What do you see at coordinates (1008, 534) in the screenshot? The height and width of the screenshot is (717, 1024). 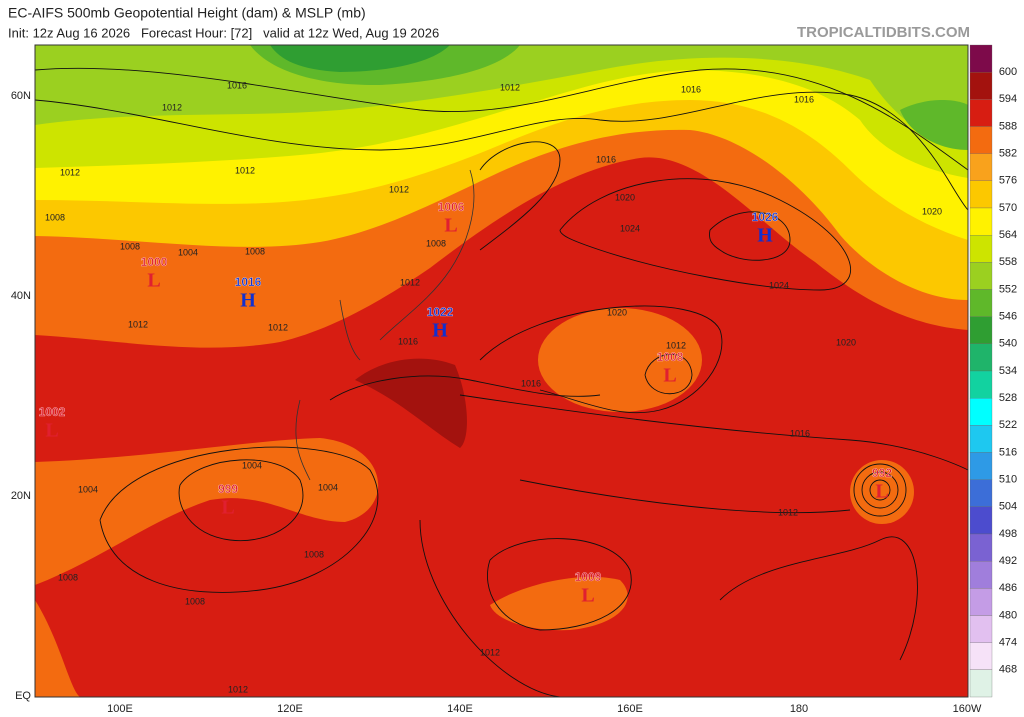 I see `colorbar-label: 498` at bounding box center [1008, 534].